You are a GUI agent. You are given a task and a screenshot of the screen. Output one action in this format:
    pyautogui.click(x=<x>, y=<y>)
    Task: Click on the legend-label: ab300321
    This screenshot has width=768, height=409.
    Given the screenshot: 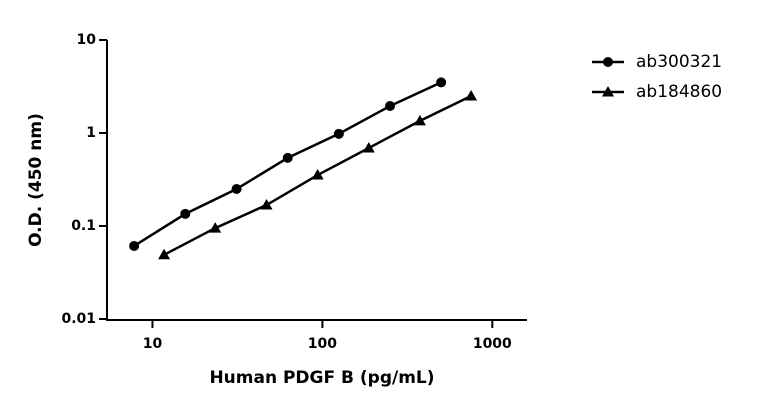 What is the action you would take?
    pyautogui.click(x=679, y=62)
    